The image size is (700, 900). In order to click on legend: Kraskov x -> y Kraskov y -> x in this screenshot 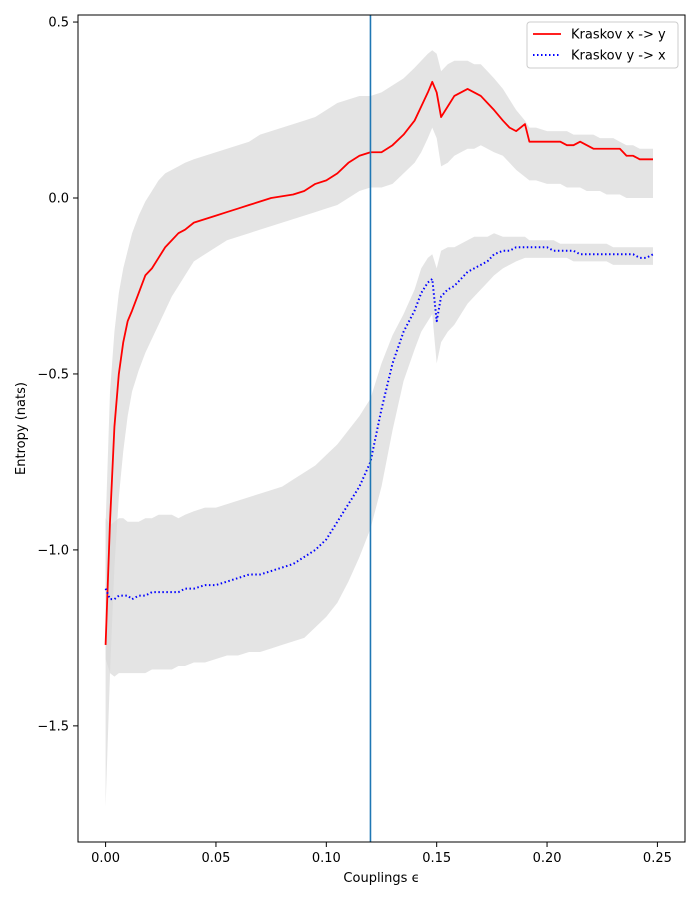, I will do `click(602, 45)`.